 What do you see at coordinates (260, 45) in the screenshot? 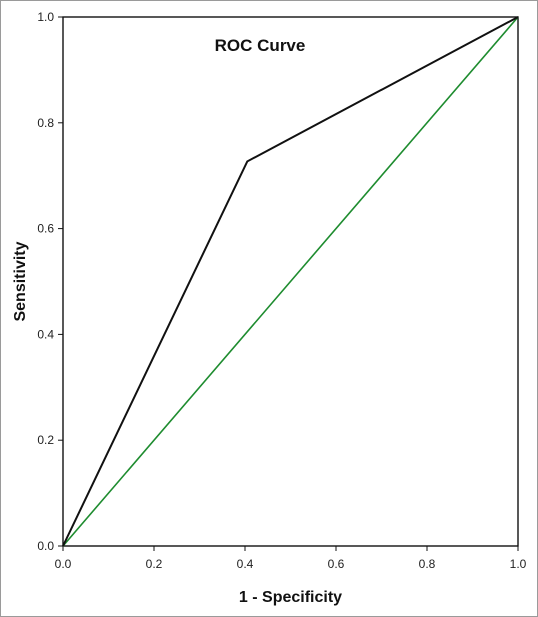
I see `chart-title: ROC Curve` at bounding box center [260, 45].